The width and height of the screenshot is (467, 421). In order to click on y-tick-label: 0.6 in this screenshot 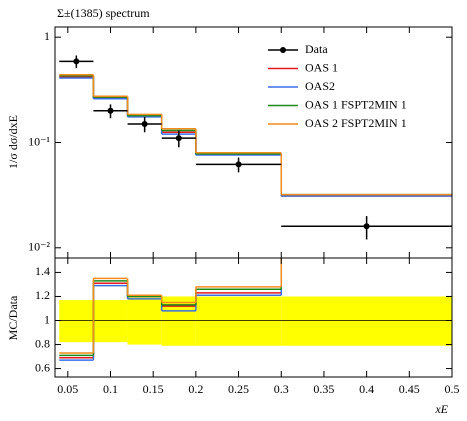, I will do `click(42, 367)`.